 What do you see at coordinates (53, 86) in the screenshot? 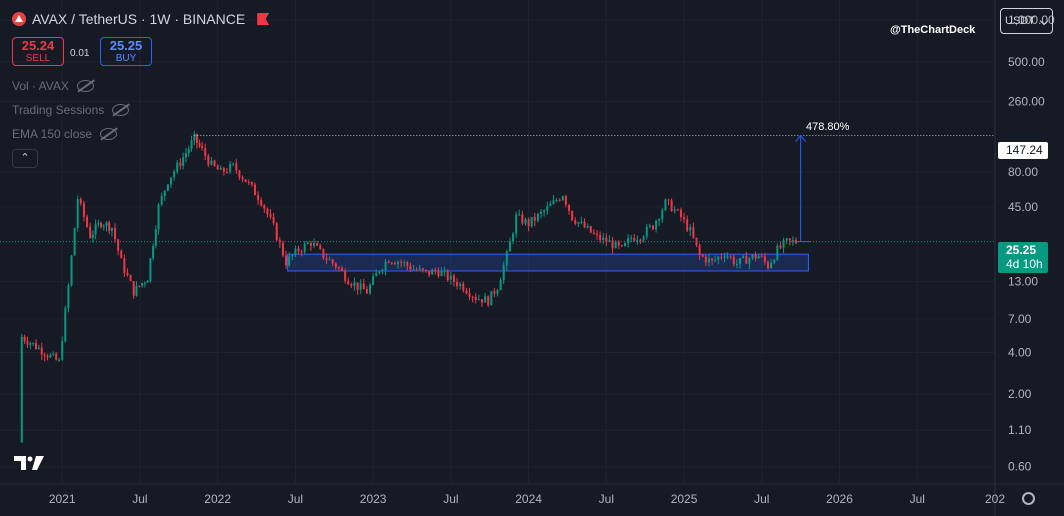
I see `indicator-volume: Vol · AVAX` at bounding box center [53, 86].